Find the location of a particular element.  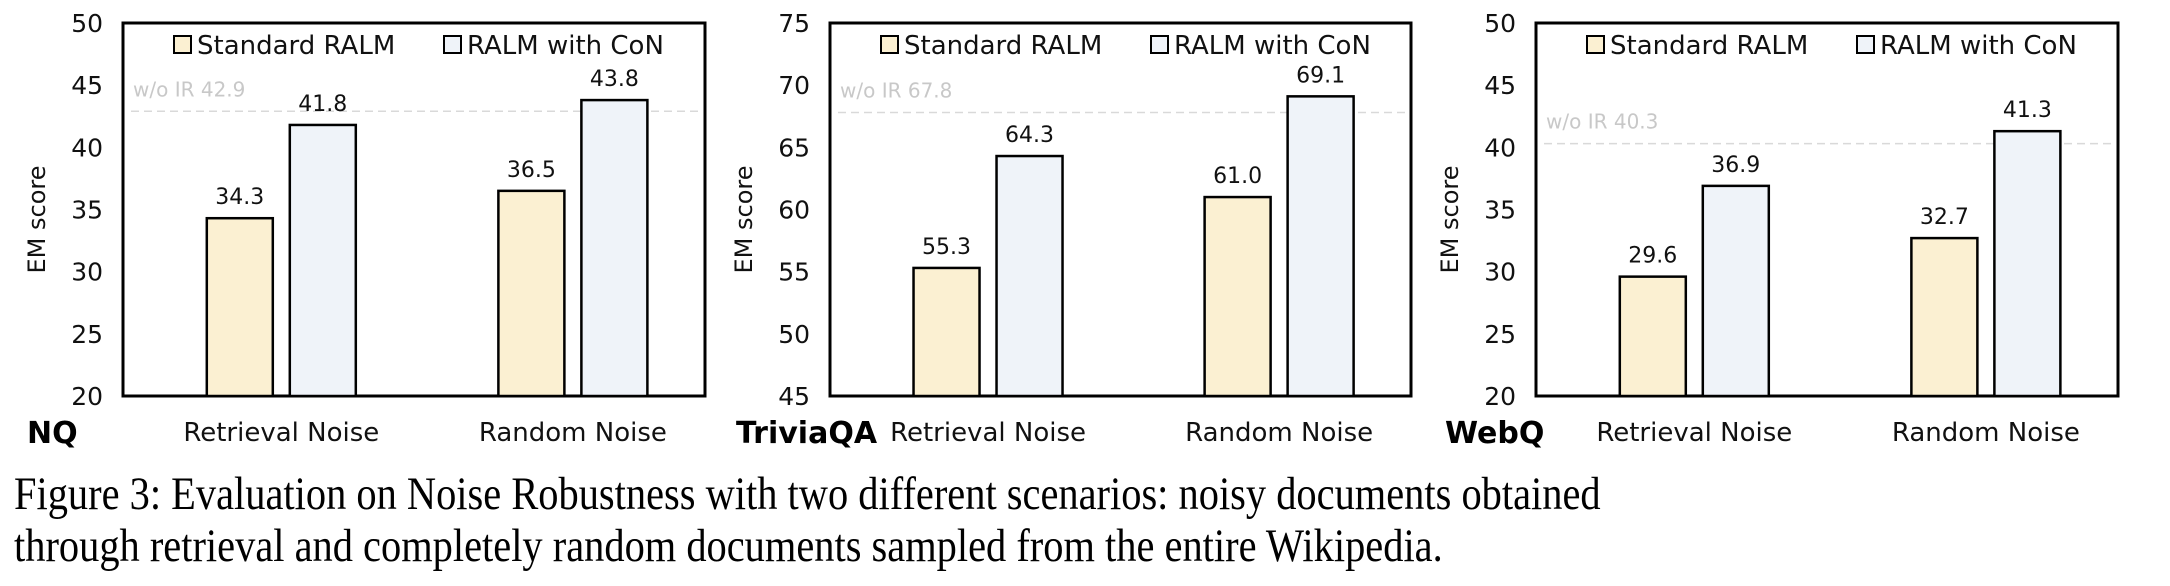

webq-data-label: 36.9 is located at coordinates (1735, 165).